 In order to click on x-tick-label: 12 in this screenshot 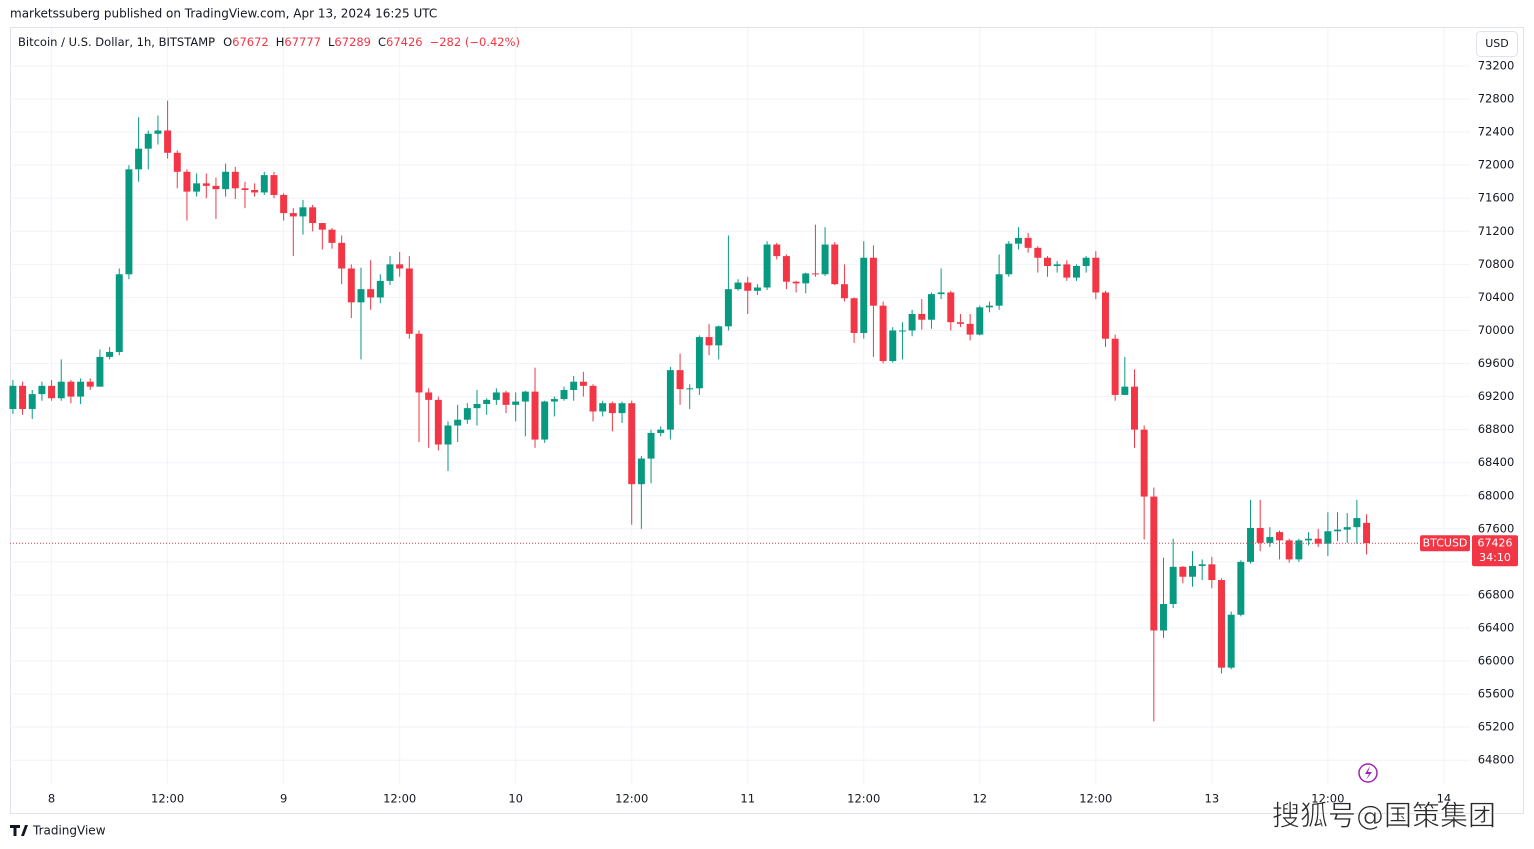, I will do `click(979, 799)`.